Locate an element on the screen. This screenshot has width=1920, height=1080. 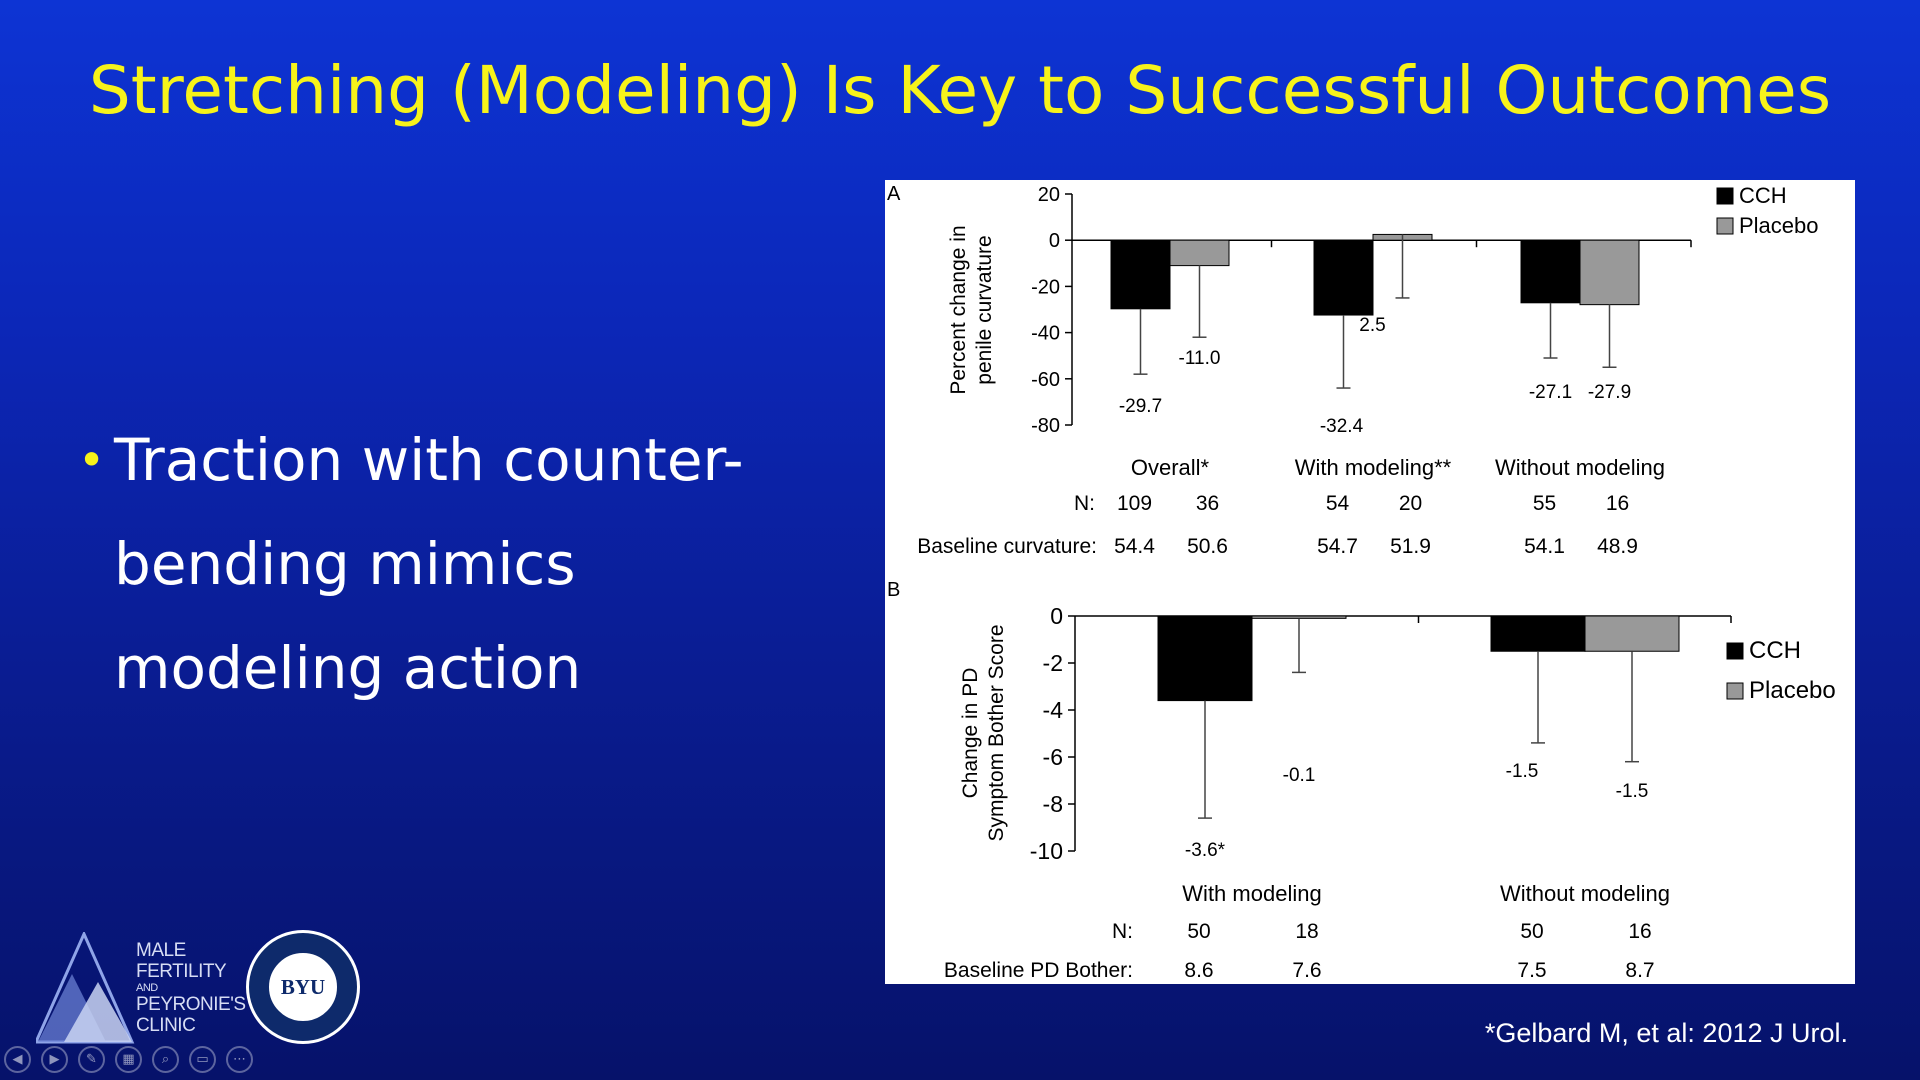
y-tick-label: 20 is located at coordinates (1049, 195).